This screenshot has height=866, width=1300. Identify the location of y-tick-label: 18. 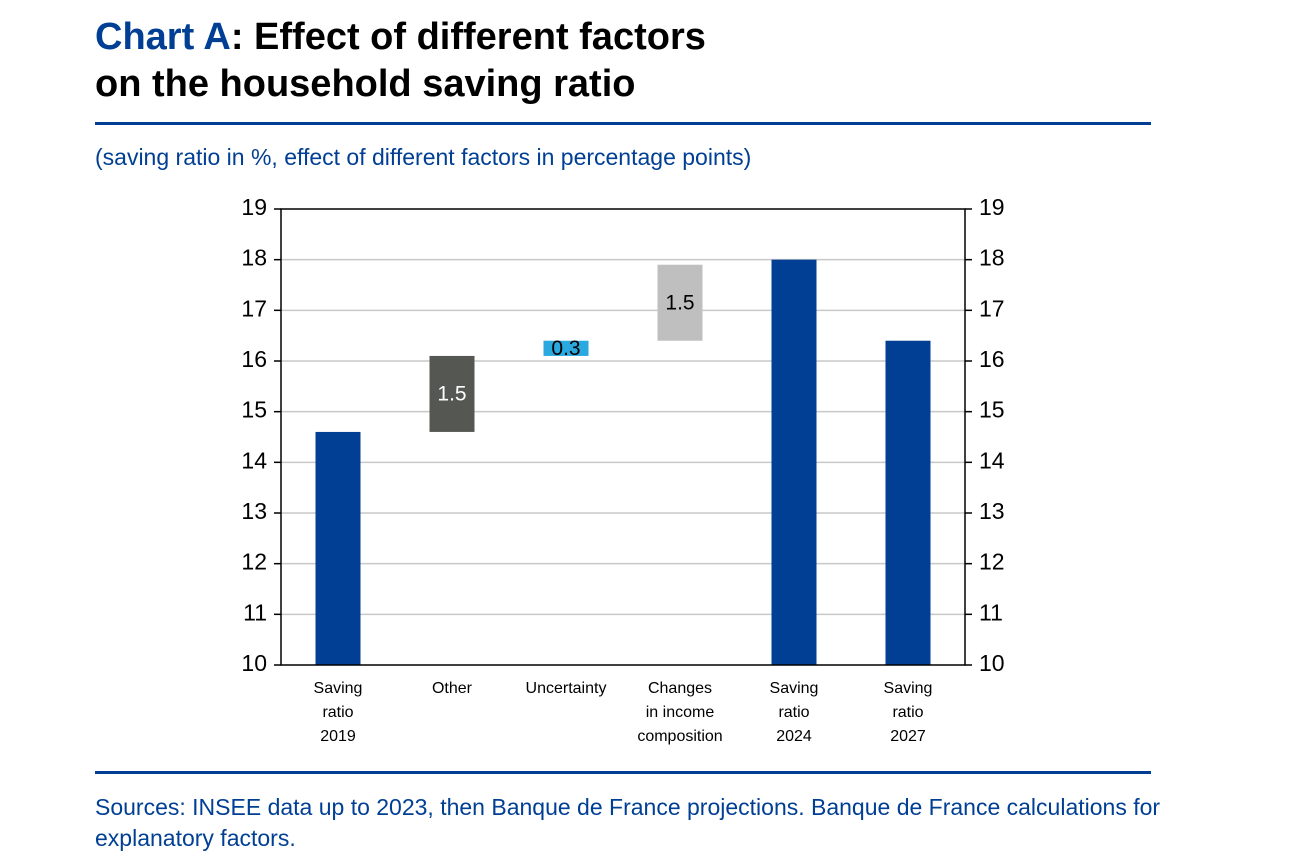
(254, 258).